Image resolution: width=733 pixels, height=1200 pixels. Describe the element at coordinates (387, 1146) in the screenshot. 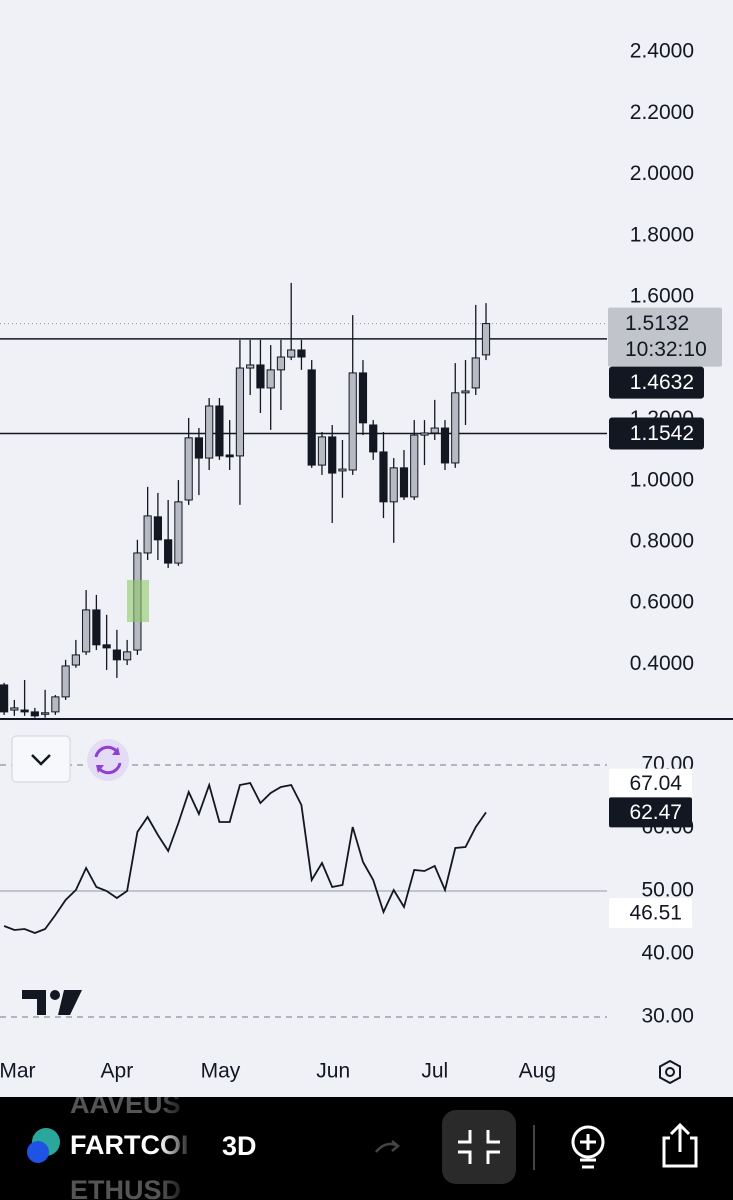

I see `redo-button` at that location.